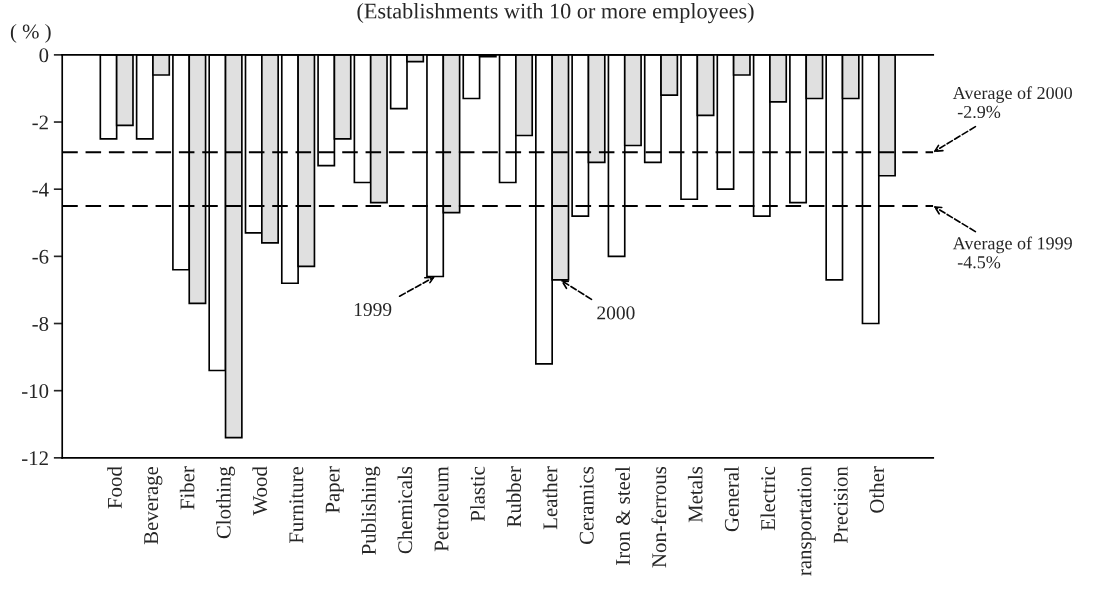 This screenshot has height=590, width=1111. I want to click on x-tick-label: Non-ferrous, so click(659, 517).